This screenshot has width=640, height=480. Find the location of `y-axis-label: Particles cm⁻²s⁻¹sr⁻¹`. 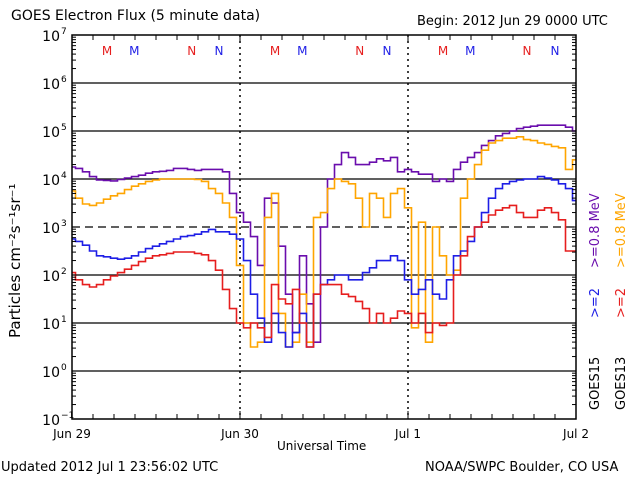

y-axis-label: Particles cm⁻²s⁻¹sr⁻¹ is located at coordinates (15, 260).